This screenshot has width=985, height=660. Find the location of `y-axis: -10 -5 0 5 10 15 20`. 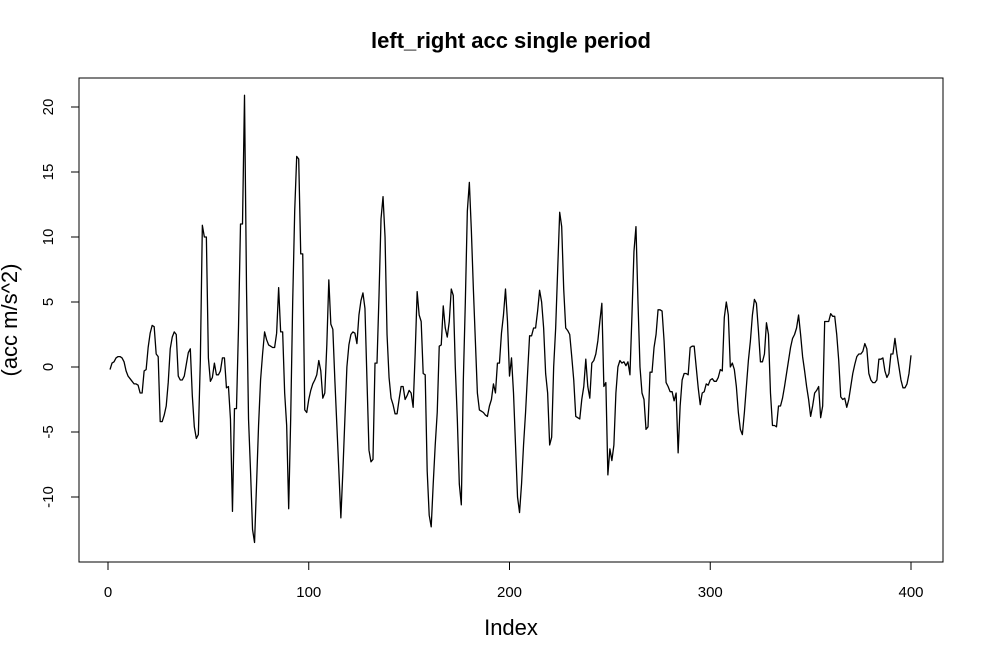

y-axis: -10 -5 0 5 10 15 20 is located at coordinates (59, 303).